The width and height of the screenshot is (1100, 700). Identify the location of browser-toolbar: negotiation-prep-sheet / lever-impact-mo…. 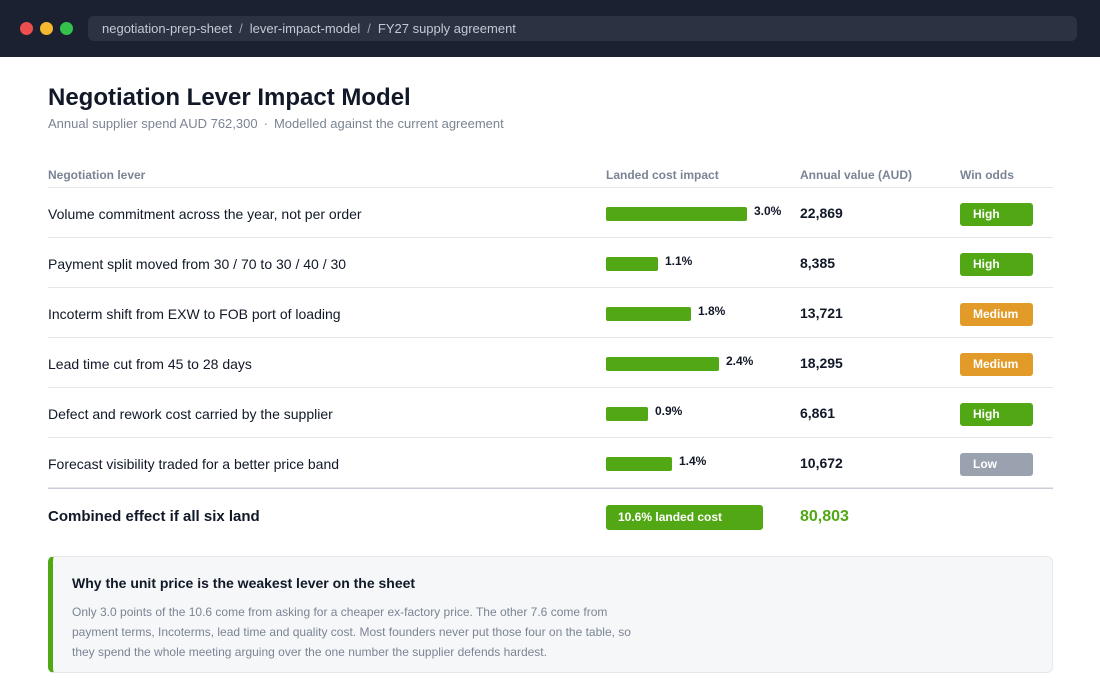
(550, 28).